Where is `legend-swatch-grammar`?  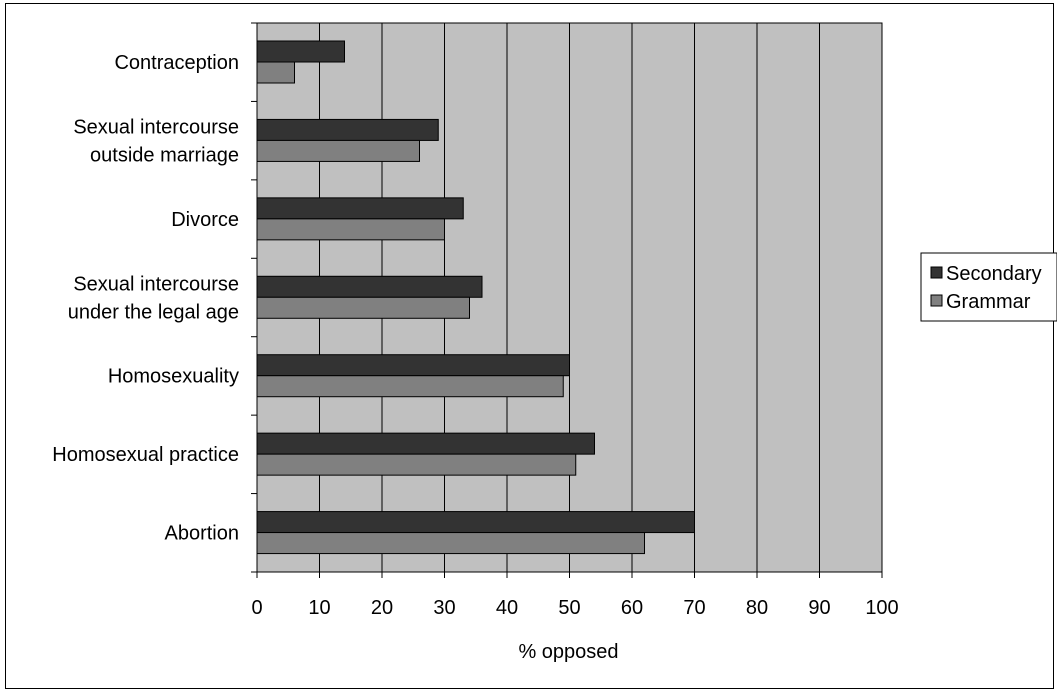
legend-swatch-grammar is located at coordinates (936, 300).